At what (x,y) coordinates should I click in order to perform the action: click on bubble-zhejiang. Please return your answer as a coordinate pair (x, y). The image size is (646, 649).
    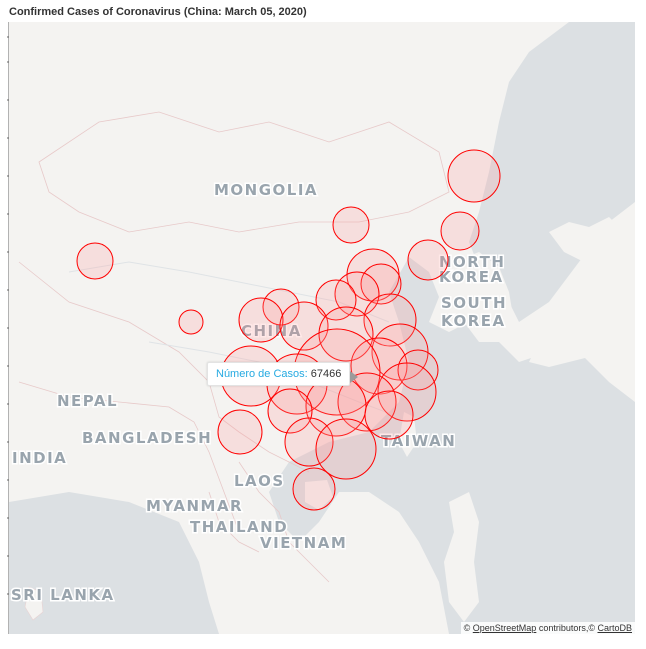
    Looking at the image, I should click on (407, 392).